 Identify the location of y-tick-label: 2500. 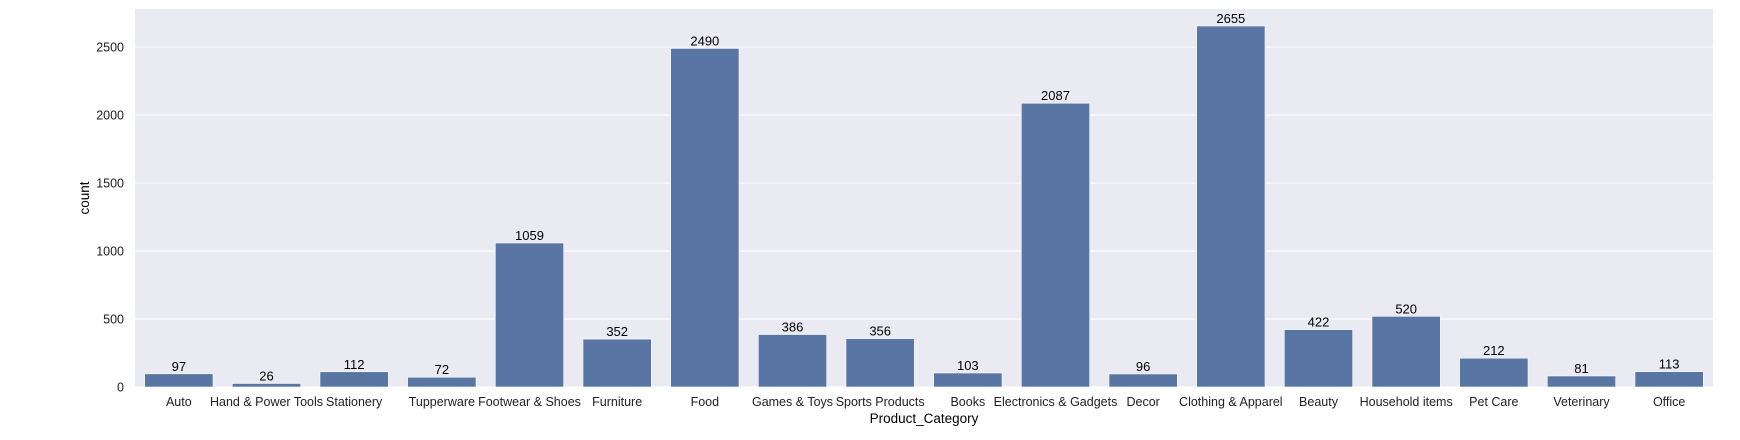
(110, 48).